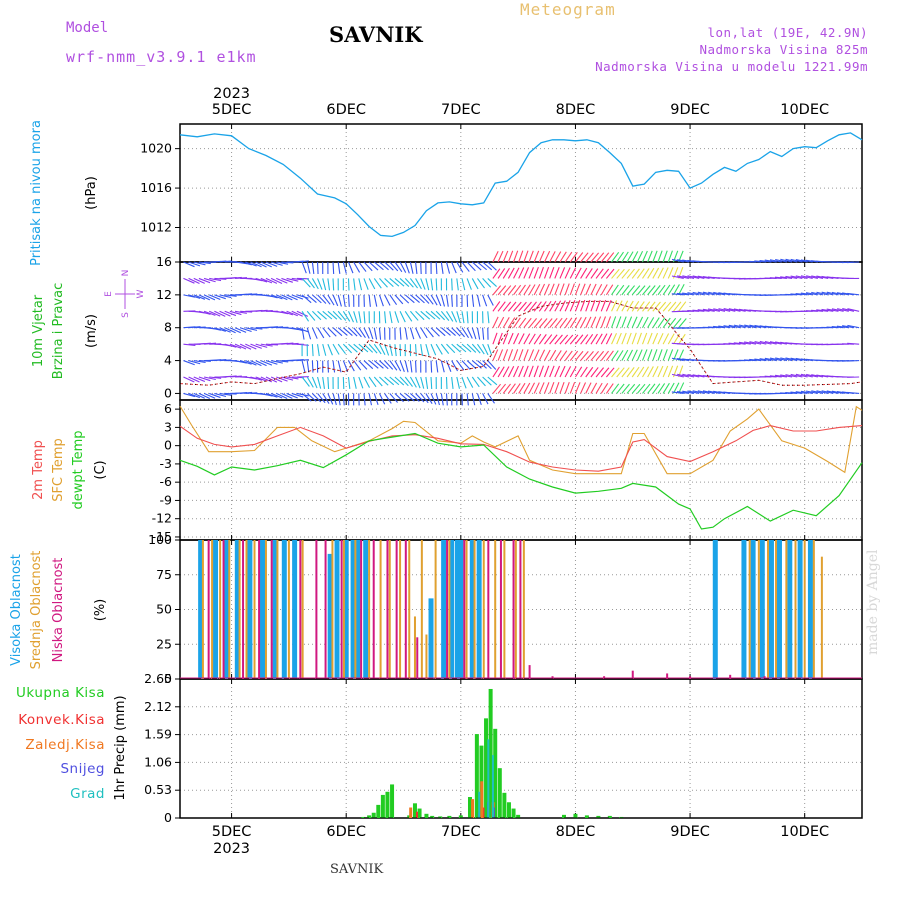 The image size is (900, 900). What do you see at coordinates (100, 610) in the screenshot?
I see `cloud-unit: (%)` at bounding box center [100, 610].